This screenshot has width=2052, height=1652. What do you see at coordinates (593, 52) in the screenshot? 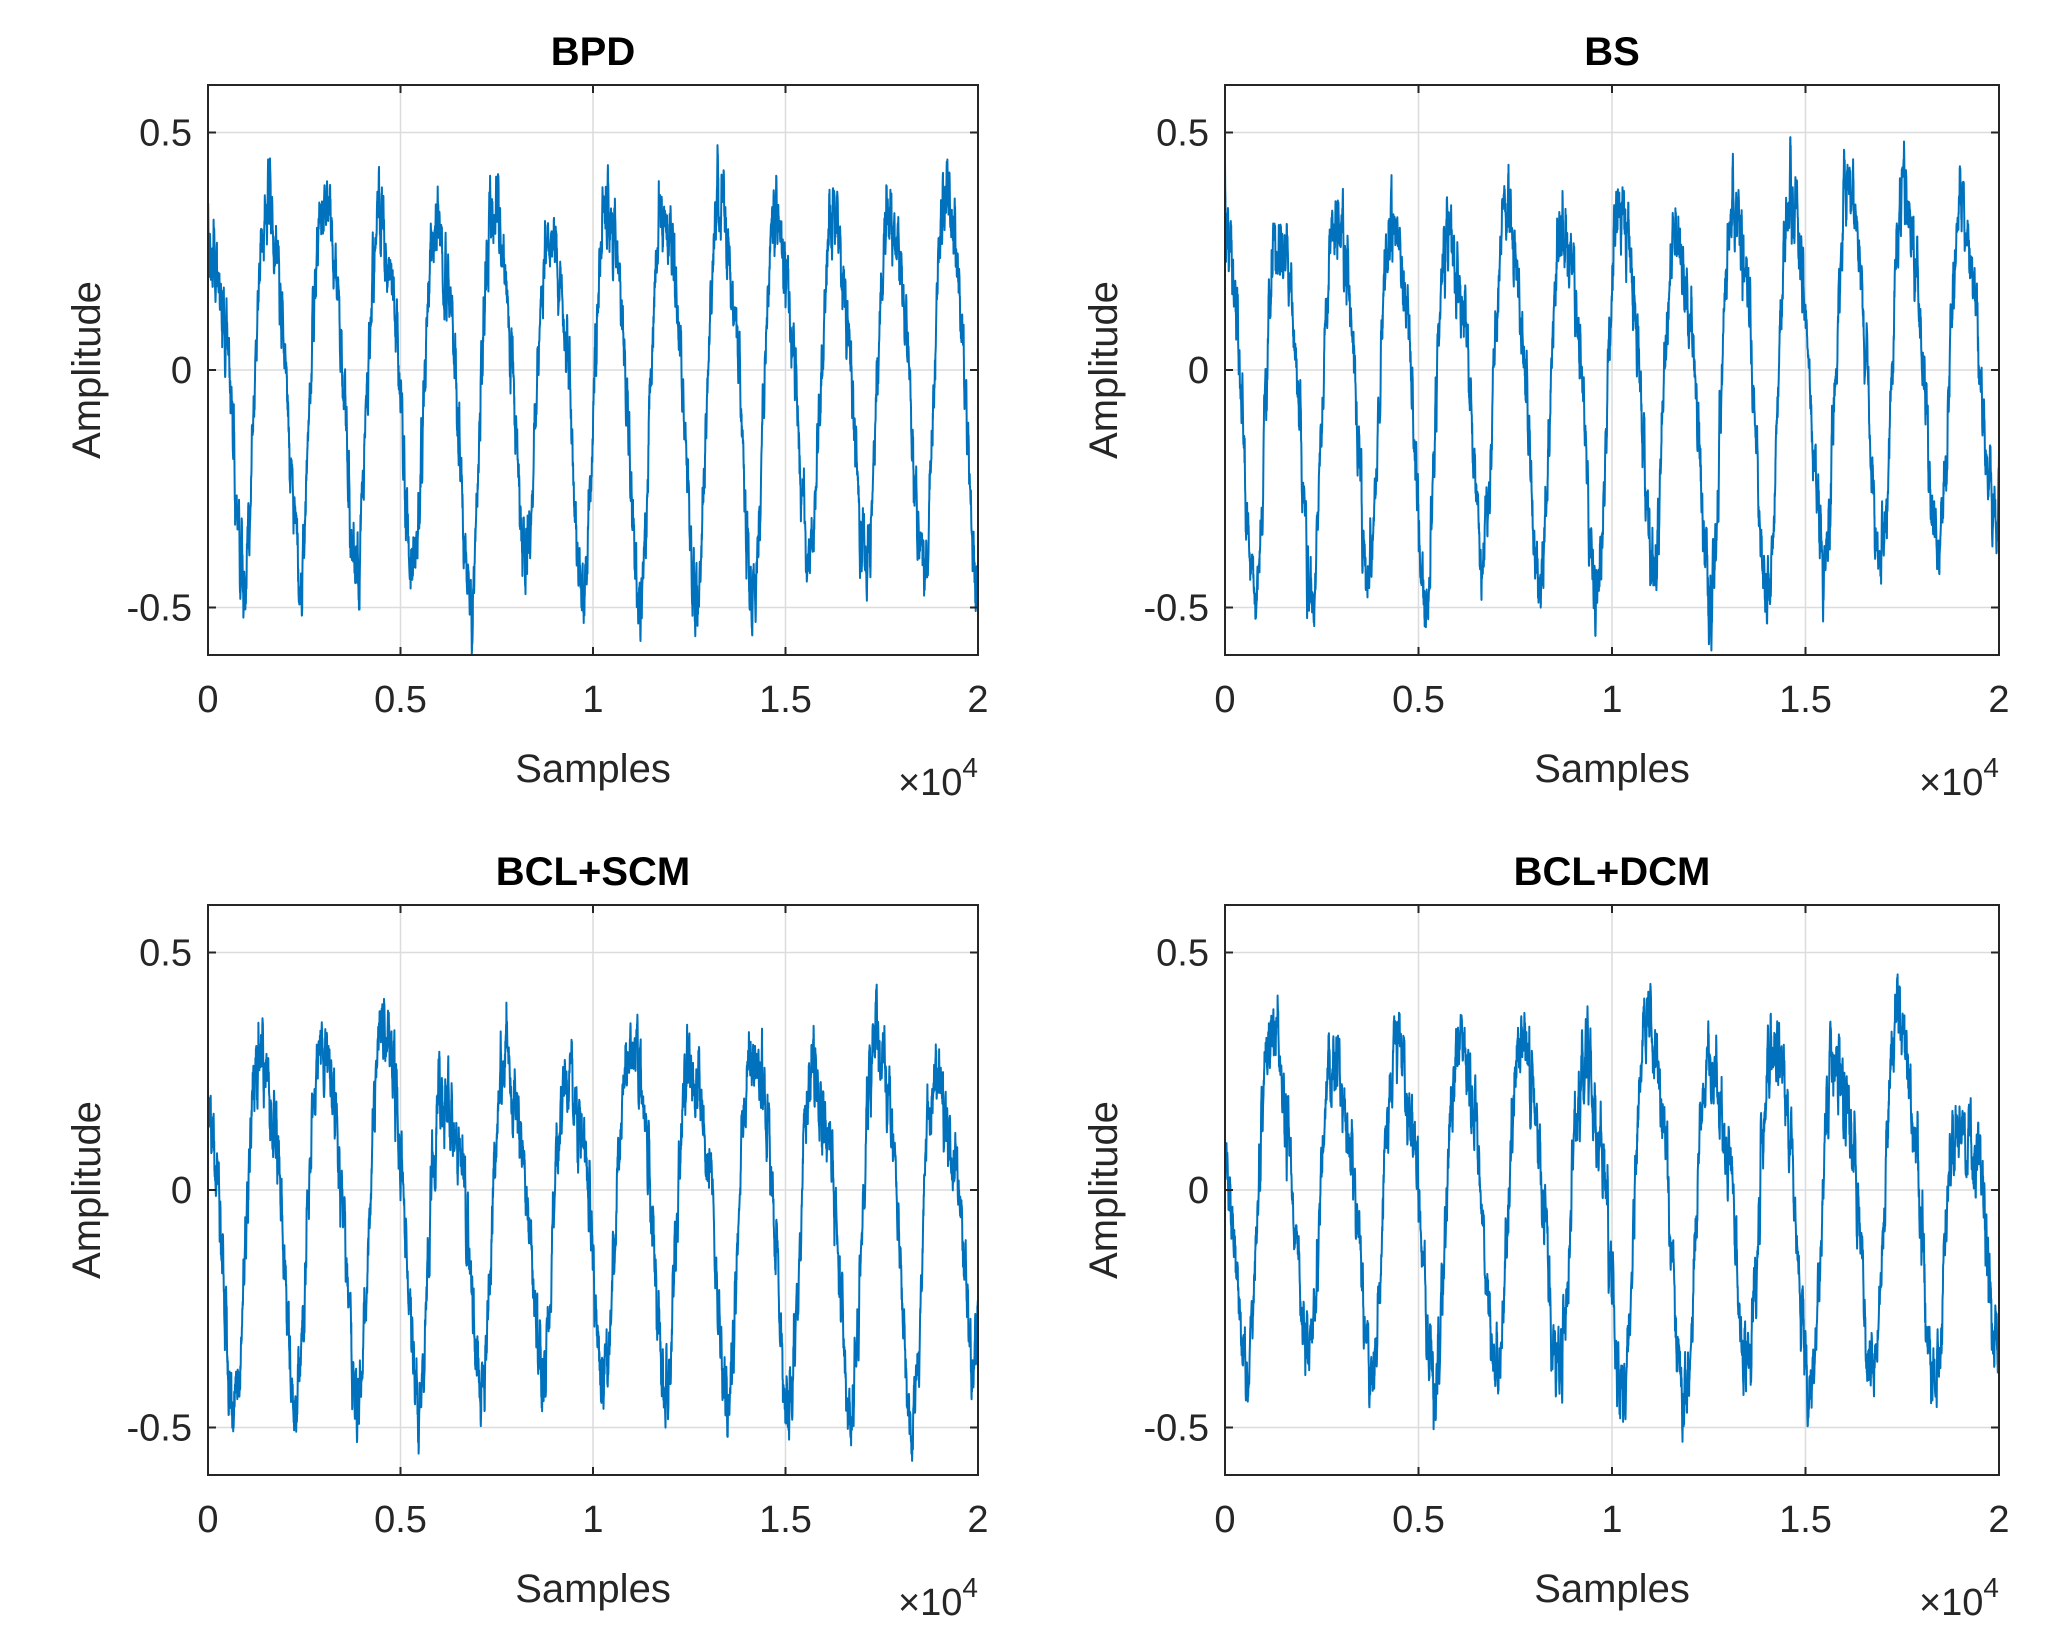
I see `subplot-title: BPD` at bounding box center [593, 52].